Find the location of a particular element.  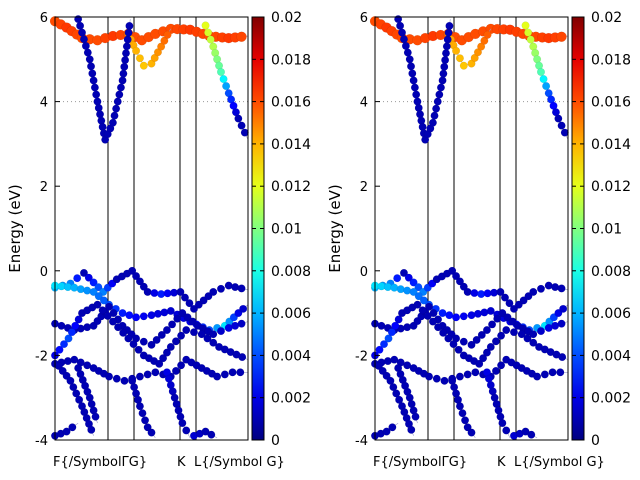

colorbar-tick-label: 0.002 is located at coordinates (291, 399).